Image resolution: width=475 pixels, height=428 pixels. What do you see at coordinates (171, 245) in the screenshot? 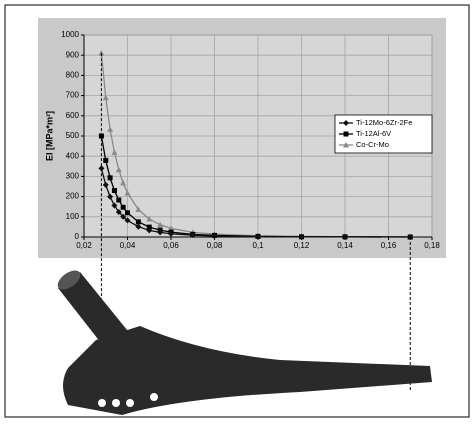
I see `x-tick-label: 0,06` at bounding box center [171, 245].